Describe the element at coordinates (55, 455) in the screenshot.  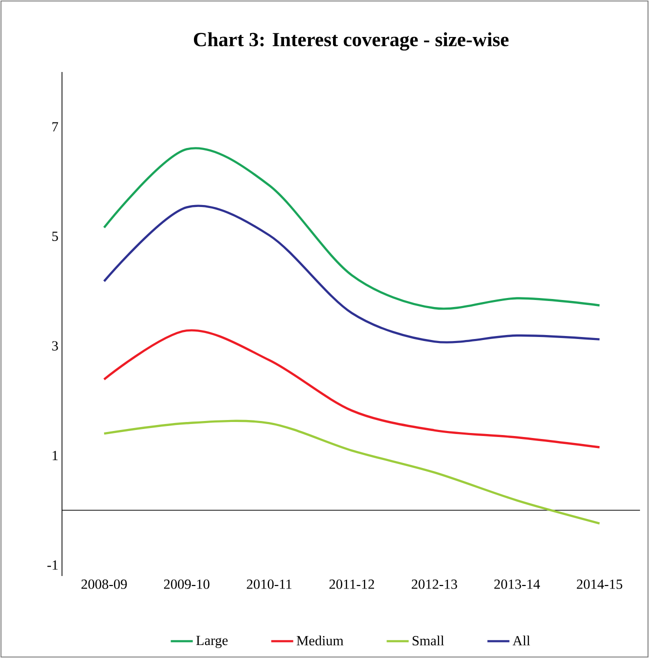
I see `y-tick-label: 1` at that location.